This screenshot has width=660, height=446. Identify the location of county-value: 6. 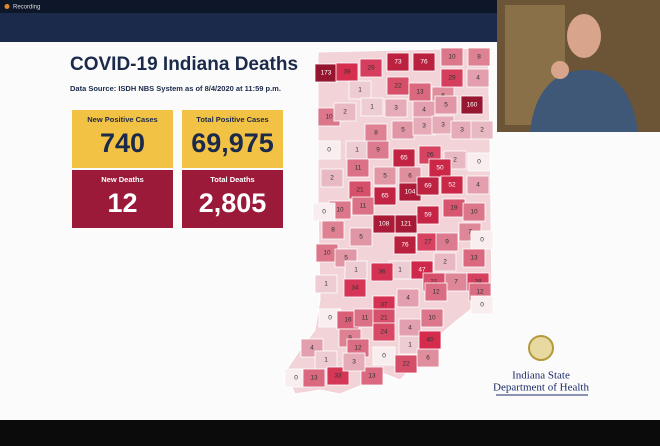
(428, 358).